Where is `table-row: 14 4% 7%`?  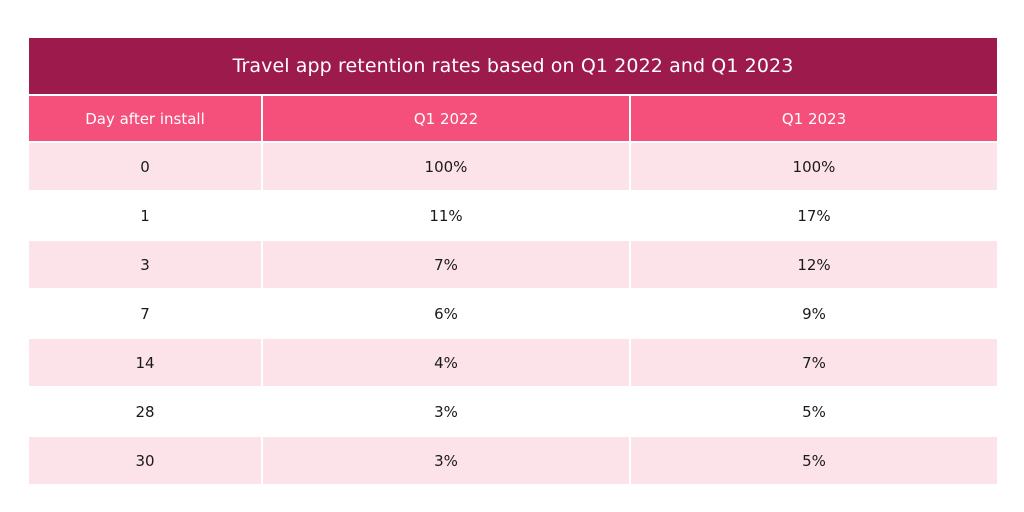
table-row: 14 4% 7% is located at coordinates (513, 361).